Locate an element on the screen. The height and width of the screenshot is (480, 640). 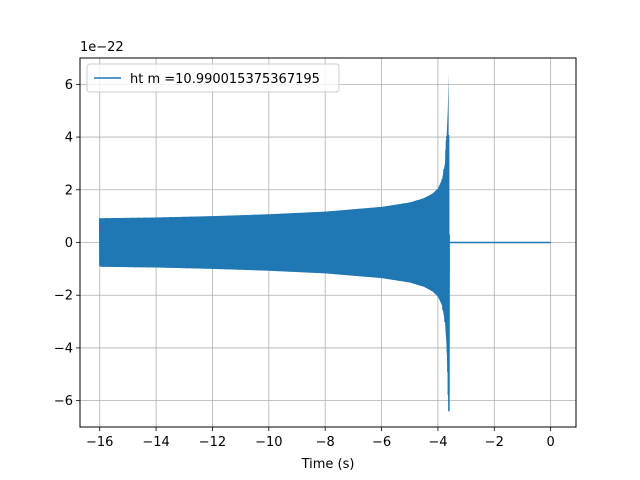
y-tick-label: −2 is located at coordinates (63, 296).